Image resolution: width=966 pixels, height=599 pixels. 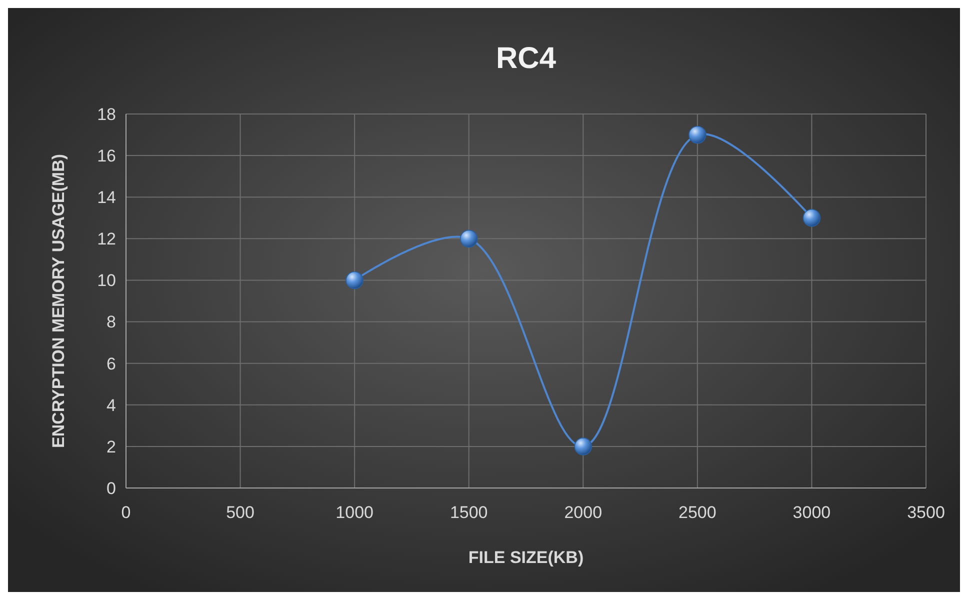 What do you see at coordinates (355, 512) in the screenshot?
I see `x-tick-label: 1000` at bounding box center [355, 512].